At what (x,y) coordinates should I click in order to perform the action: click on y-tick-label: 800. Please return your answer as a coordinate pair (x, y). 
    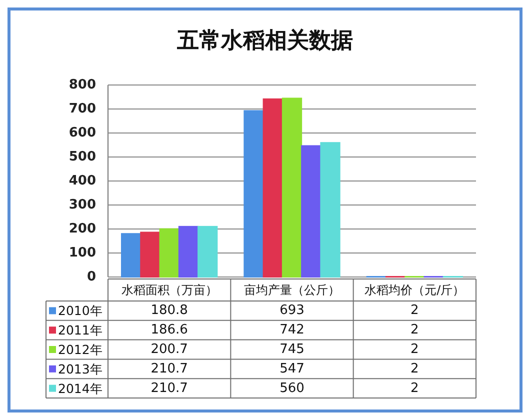
    Looking at the image, I should click on (82, 85).